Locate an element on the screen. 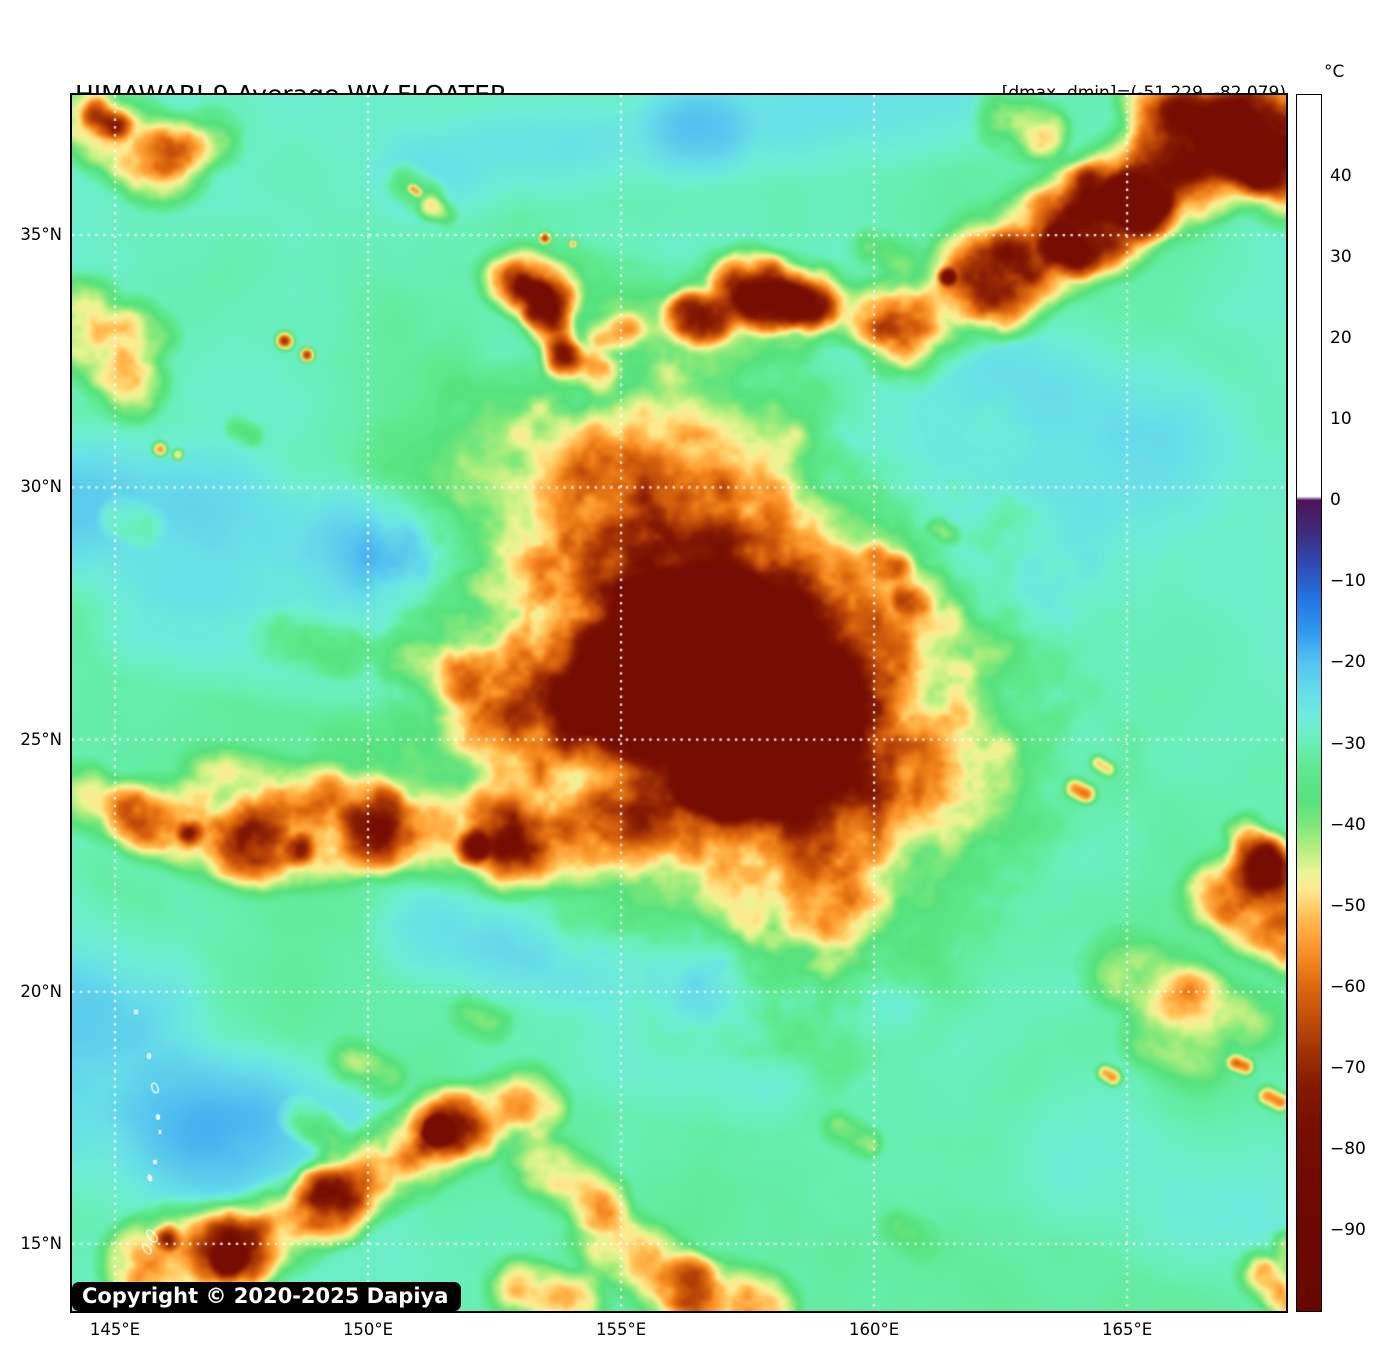 The width and height of the screenshot is (1390, 1359). lon-tick-label: 155°E is located at coordinates (621, 1329).